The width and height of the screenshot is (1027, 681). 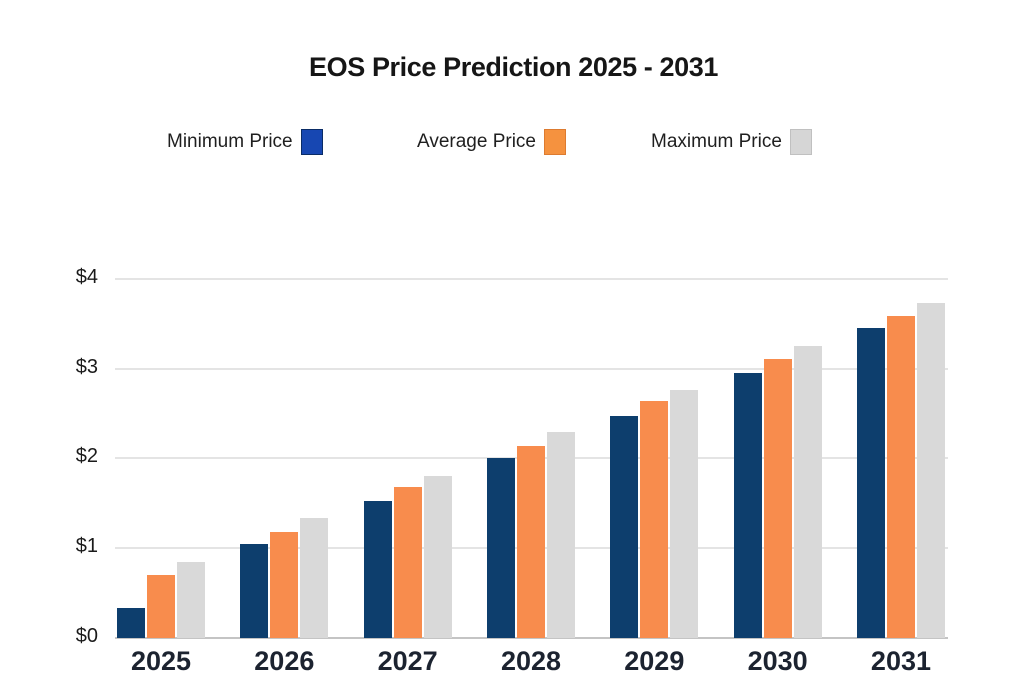 I want to click on x-tick-label-2030: 2030, so click(x=777, y=661).